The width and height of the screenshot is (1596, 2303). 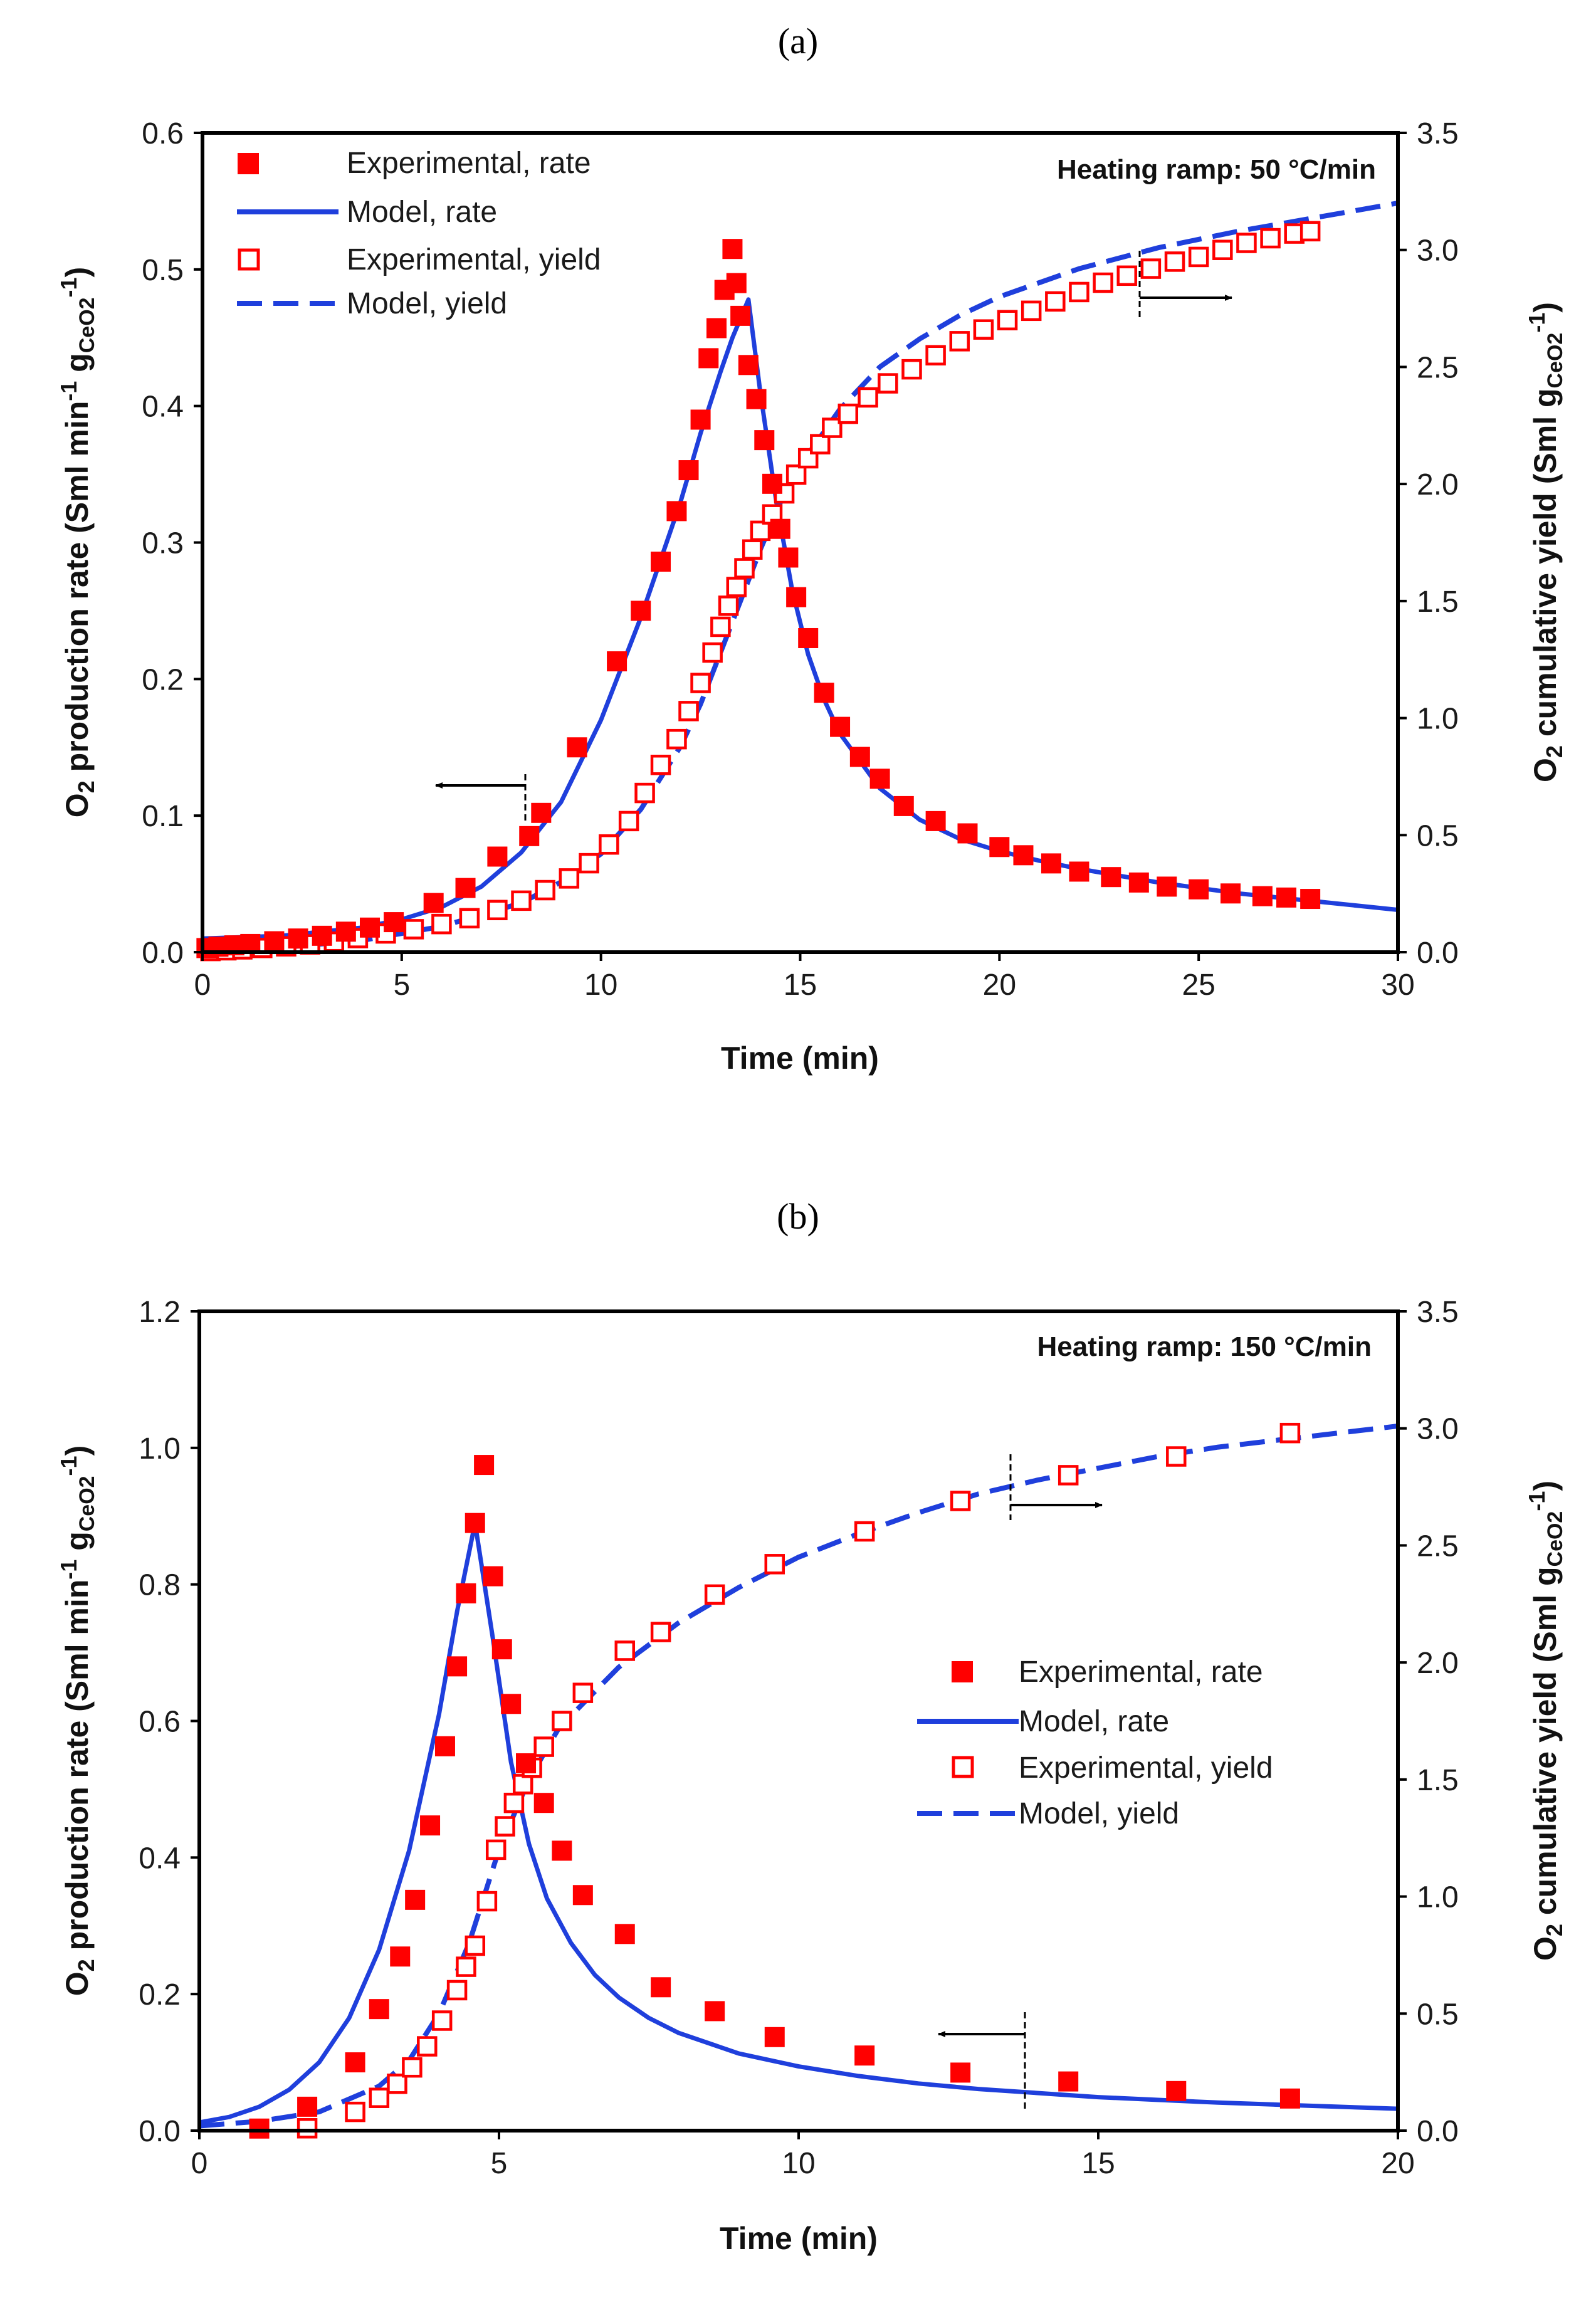 What do you see at coordinates (1141, 1672) in the screenshot?
I see `legend-label-experimental-rate: Experimental, rate` at bounding box center [1141, 1672].